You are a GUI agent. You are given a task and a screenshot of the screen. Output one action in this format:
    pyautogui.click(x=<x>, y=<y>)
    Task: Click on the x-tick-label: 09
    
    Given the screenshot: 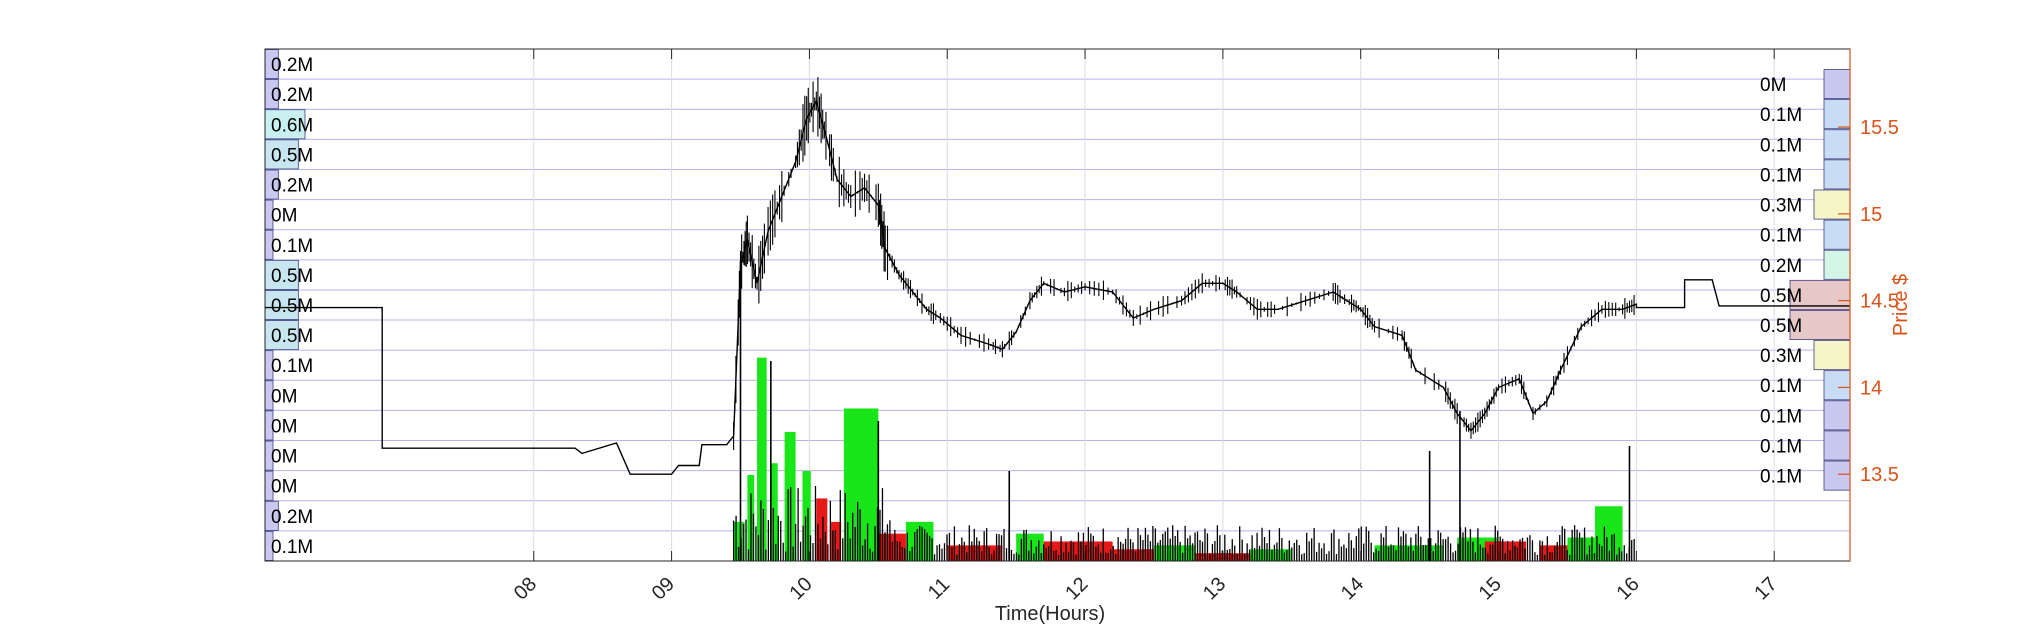 What is the action you would take?
    pyautogui.click(x=663, y=588)
    